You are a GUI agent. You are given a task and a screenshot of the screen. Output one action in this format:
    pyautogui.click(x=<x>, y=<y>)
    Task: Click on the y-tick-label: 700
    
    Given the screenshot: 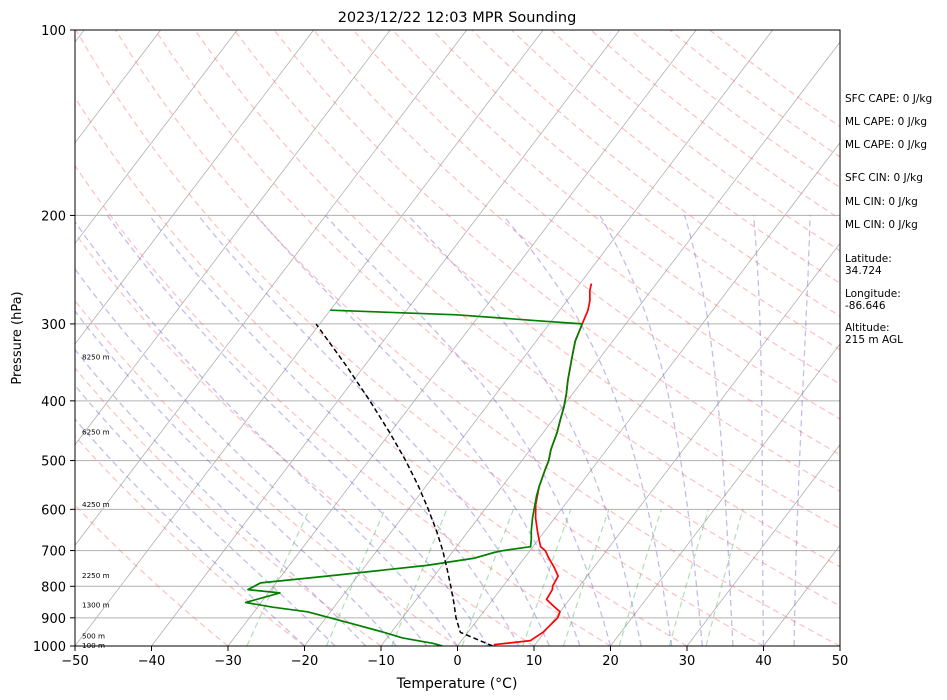 What is the action you would take?
    pyautogui.click(x=53, y=552)
    